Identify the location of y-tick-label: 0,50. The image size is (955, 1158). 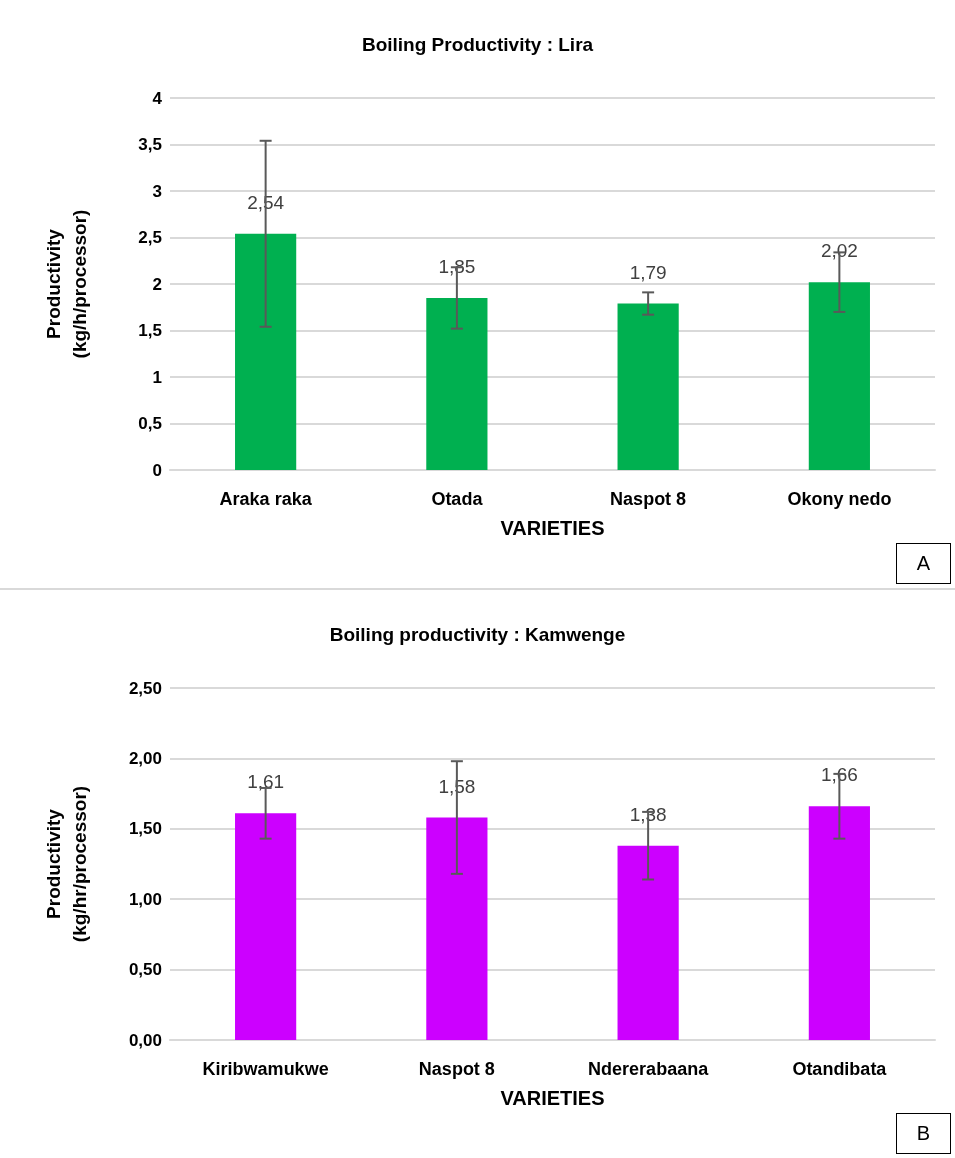
(145, 970).